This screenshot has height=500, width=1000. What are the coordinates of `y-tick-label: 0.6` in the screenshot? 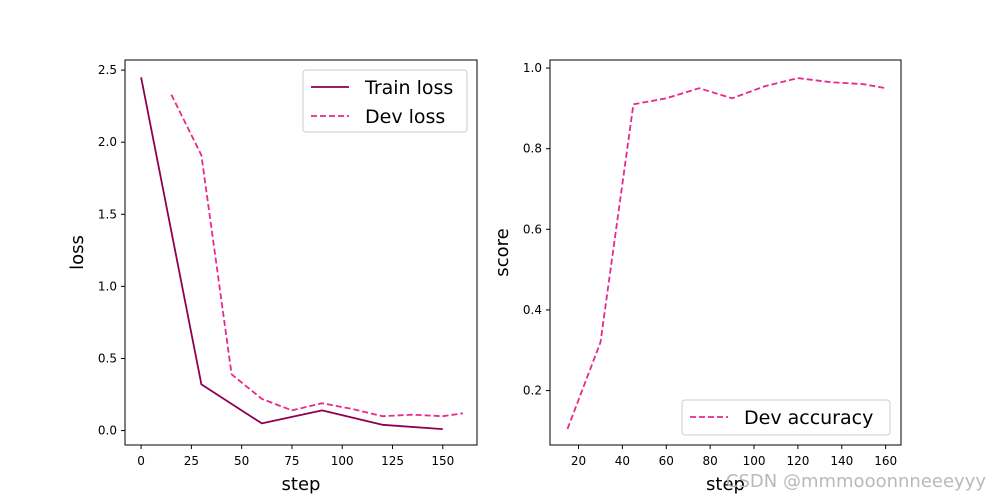 It's located at (532, 229).